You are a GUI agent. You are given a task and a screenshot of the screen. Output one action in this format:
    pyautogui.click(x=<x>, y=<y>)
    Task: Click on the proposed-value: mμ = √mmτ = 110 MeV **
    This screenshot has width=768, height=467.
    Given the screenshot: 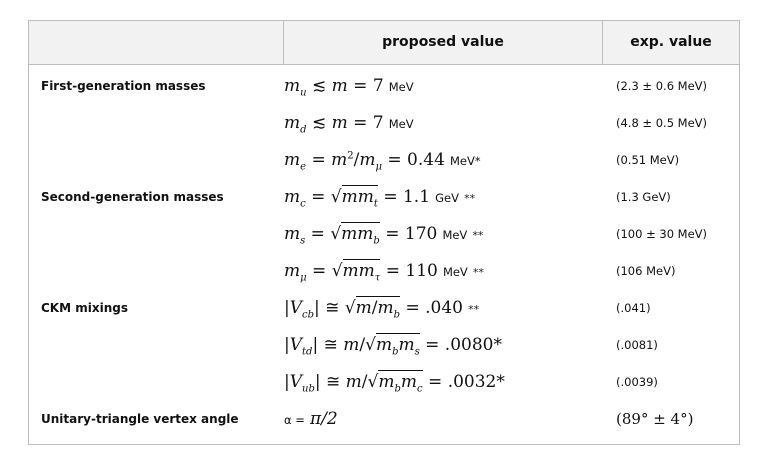 What is the action you would take?
    pyautogui.click(x=384, y=271)
    